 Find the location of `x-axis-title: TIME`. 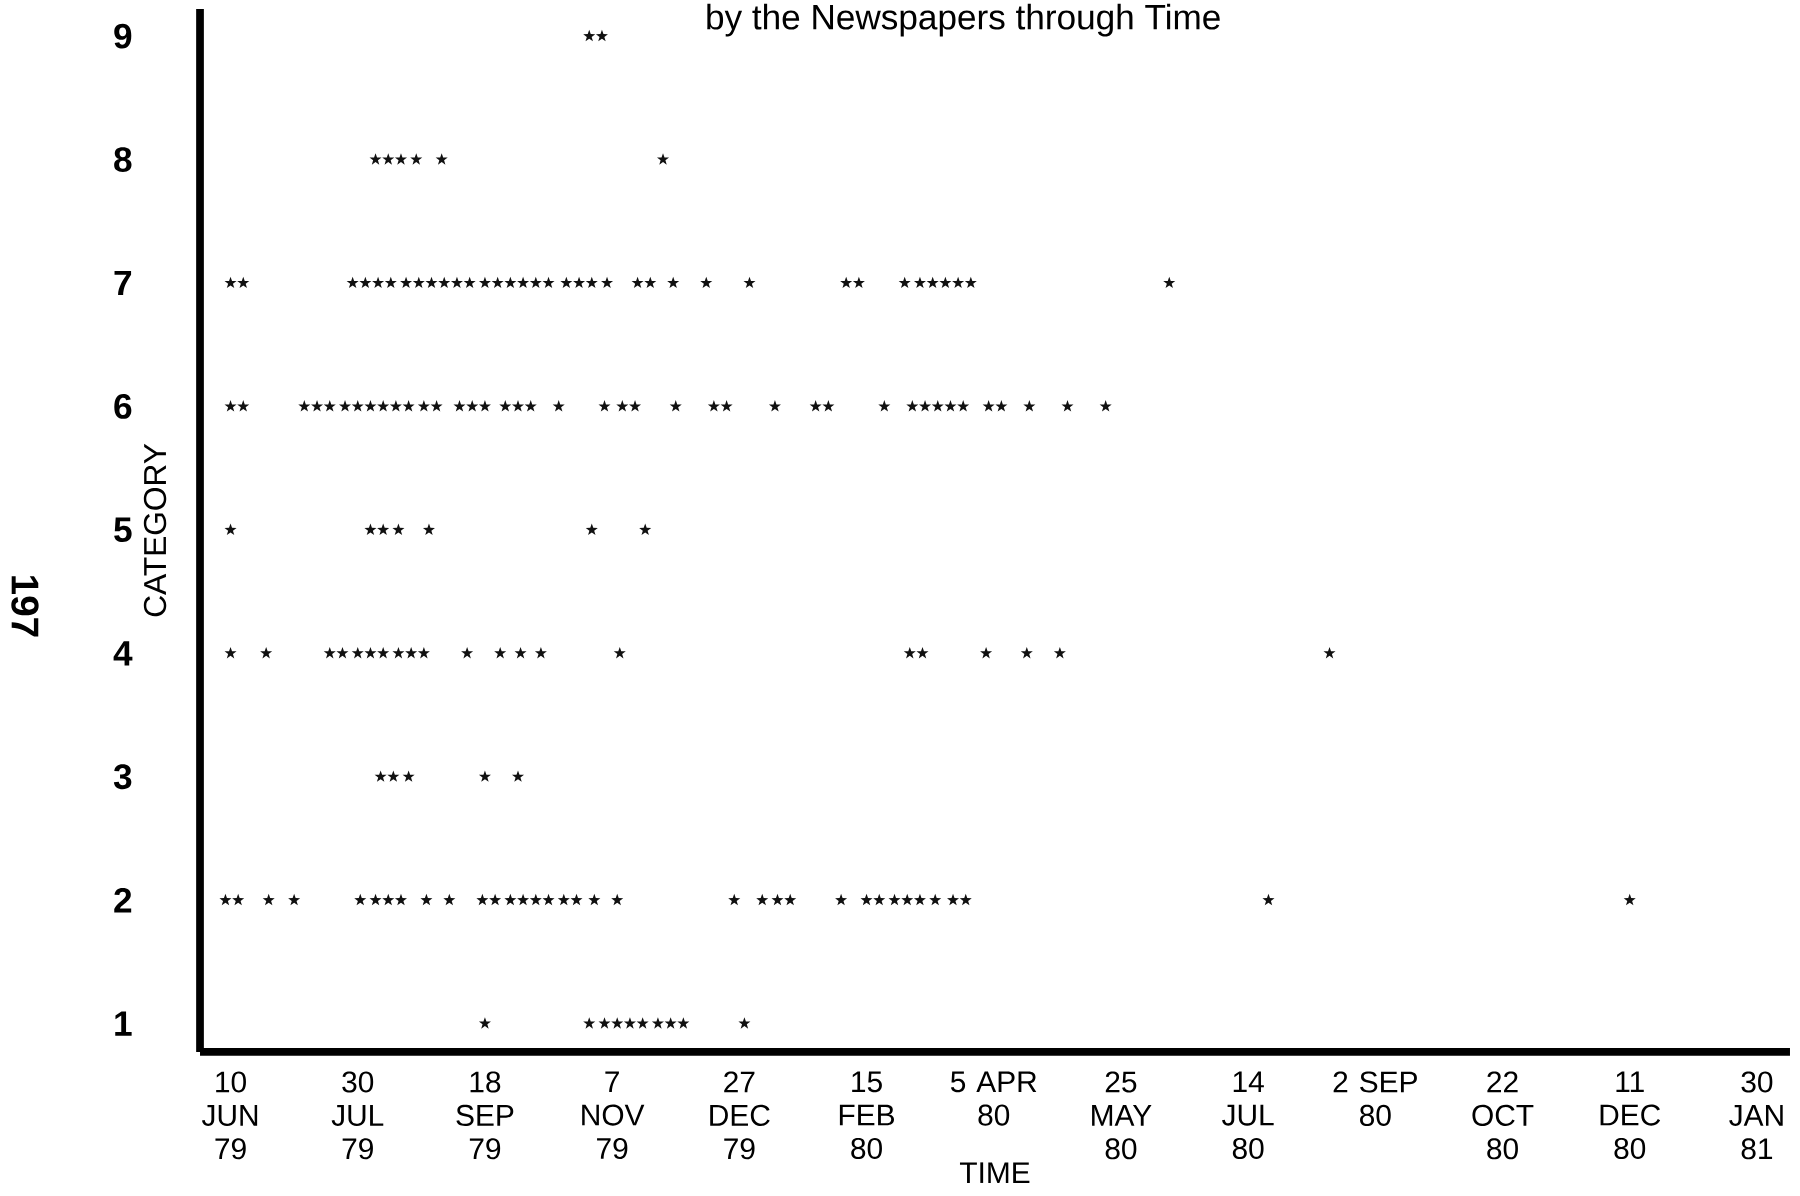

x-axis-title: TIME is located at coordinates (994, 1172).